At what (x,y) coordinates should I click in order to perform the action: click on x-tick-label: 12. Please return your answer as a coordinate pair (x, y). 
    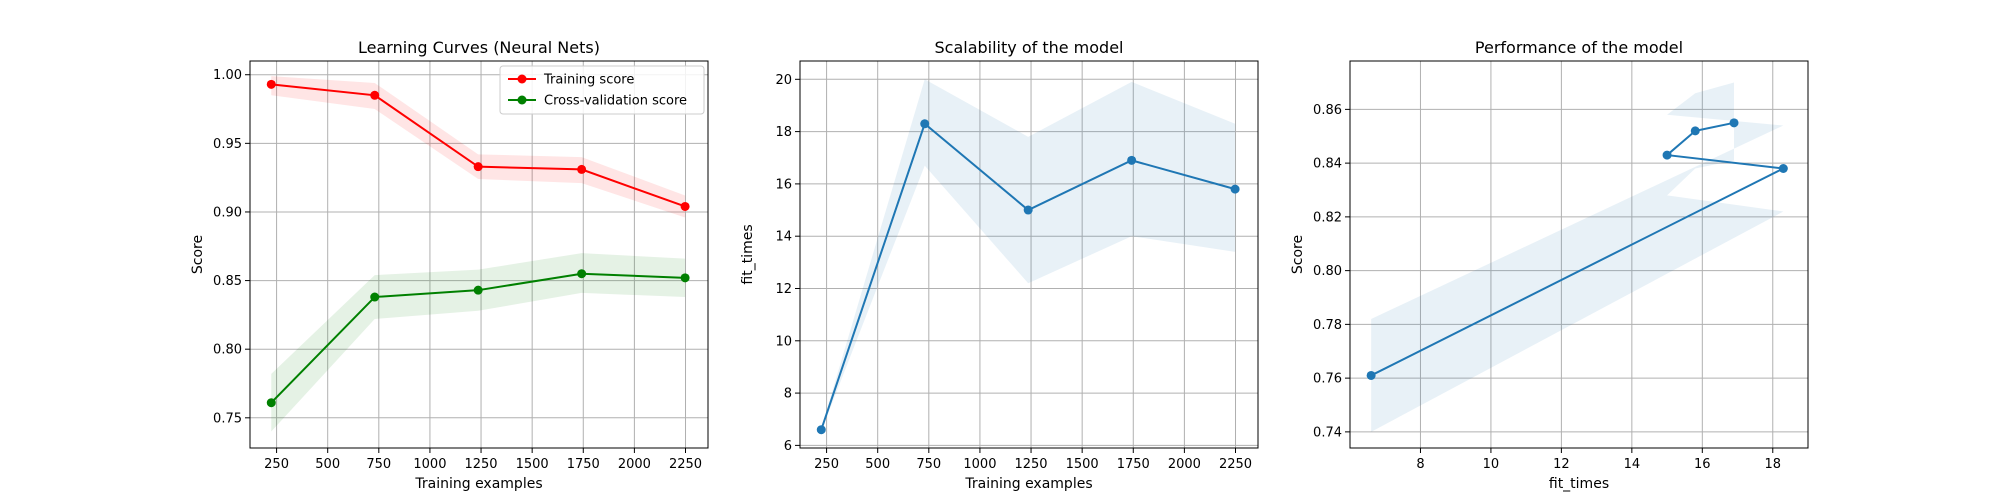
    Looking at the image, I should click on (1561, 464).